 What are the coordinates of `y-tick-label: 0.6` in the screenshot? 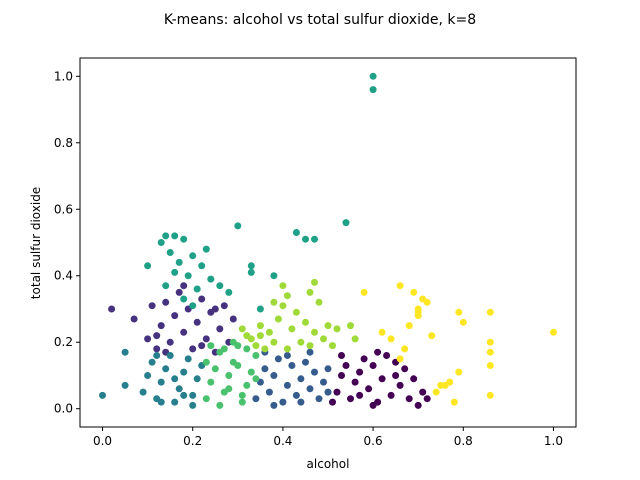 It's located at (63, 209).